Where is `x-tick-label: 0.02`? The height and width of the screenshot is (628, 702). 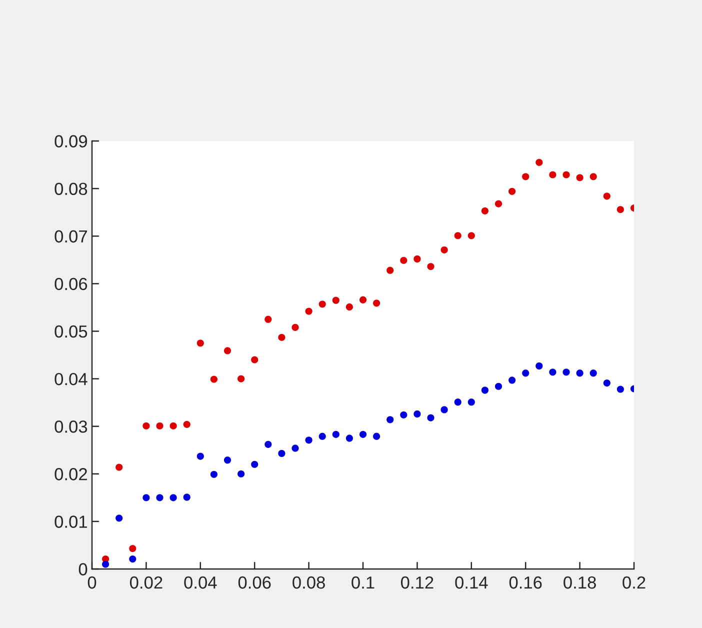
x-tick-label: 0.02 is located at coordinates (146, 582).